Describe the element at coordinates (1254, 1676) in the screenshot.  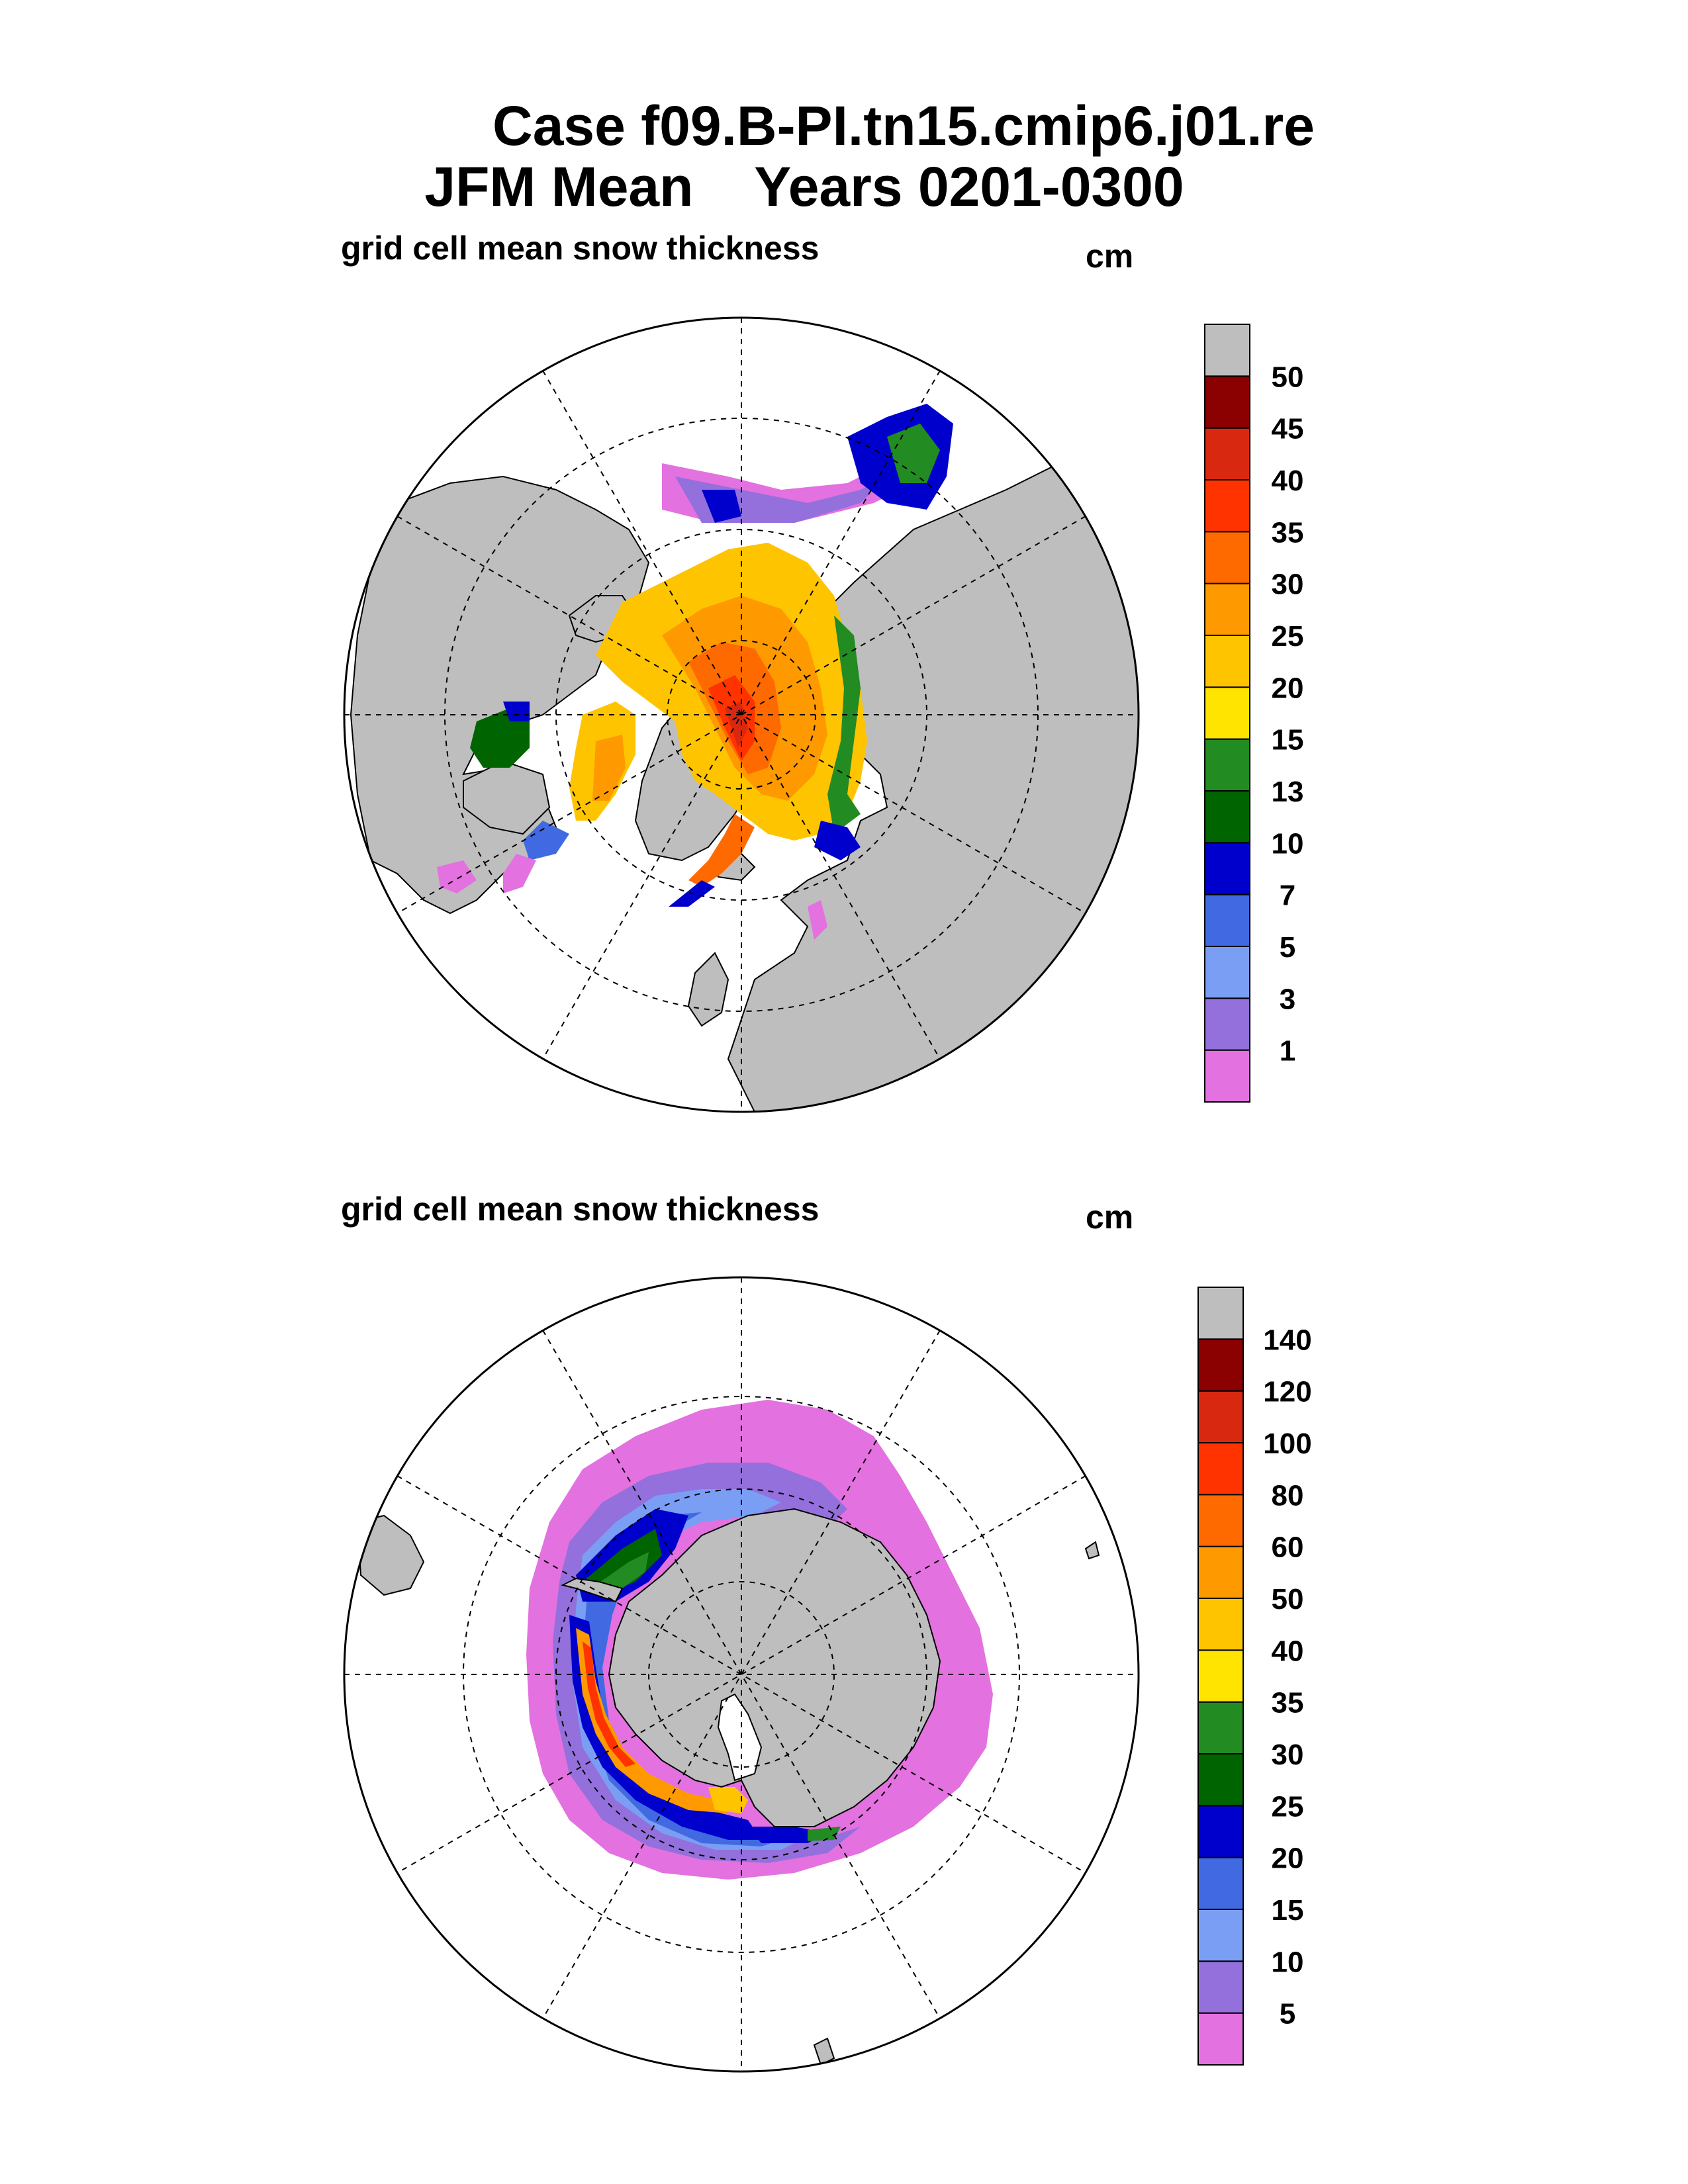
I see `south-colorbar: 5 10 15 20 25 30 35 40 50 60 80 100 120 140` at that location.